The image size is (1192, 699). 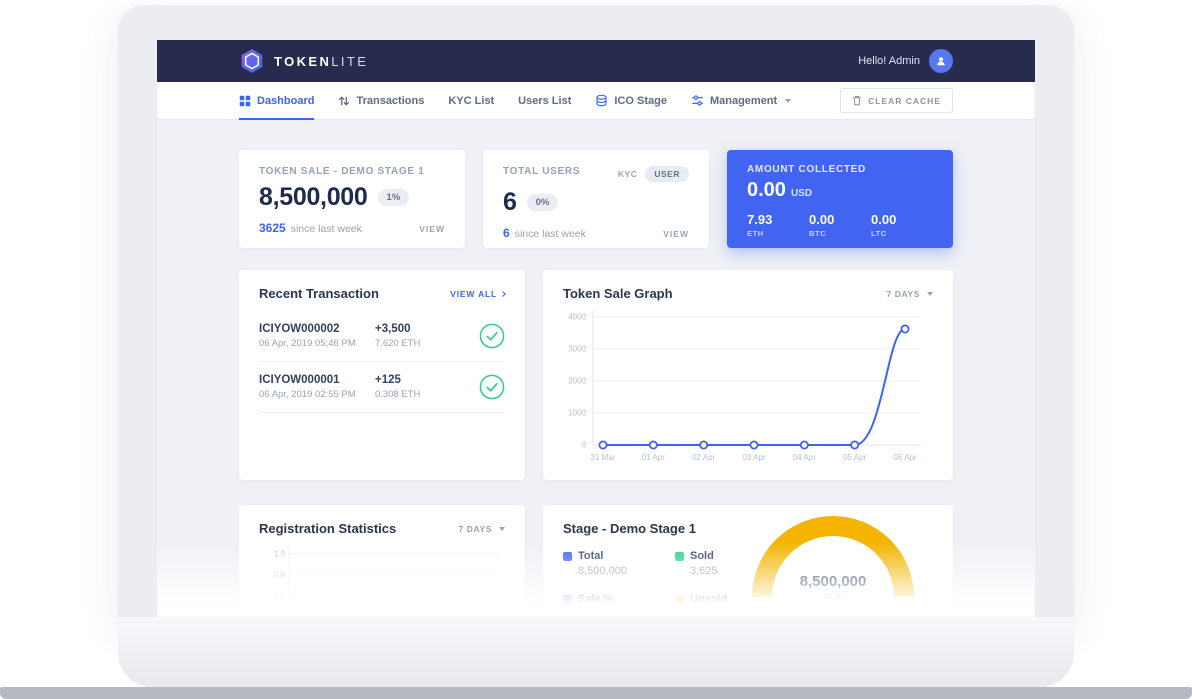 What do you see at coordinates (398, 343) in the screenshot?
I see `transaction-eth-amount: 7.620 ETH` at bounding box center [398, 343].